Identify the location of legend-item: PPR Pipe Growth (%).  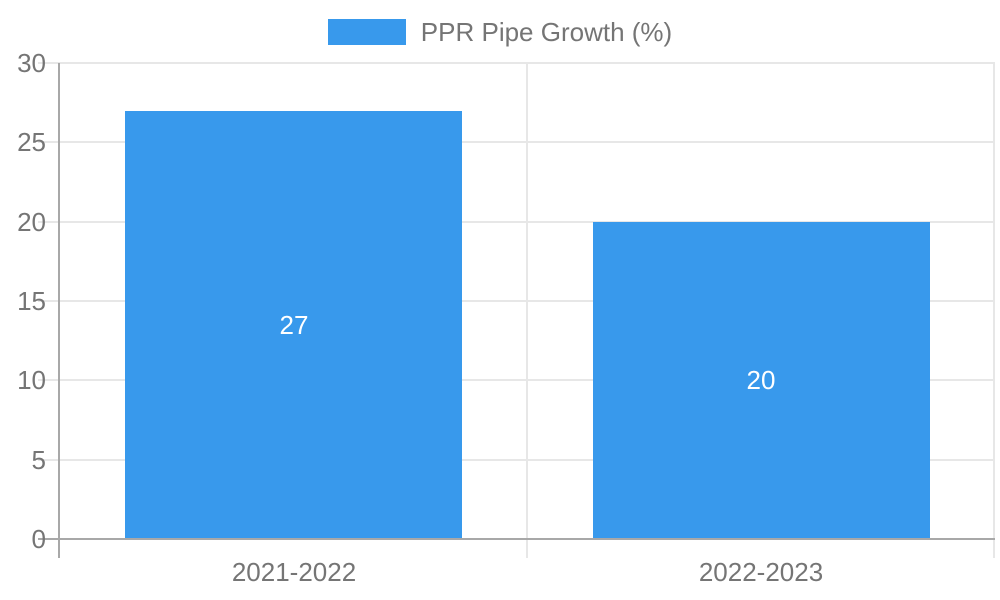
(500, 32).